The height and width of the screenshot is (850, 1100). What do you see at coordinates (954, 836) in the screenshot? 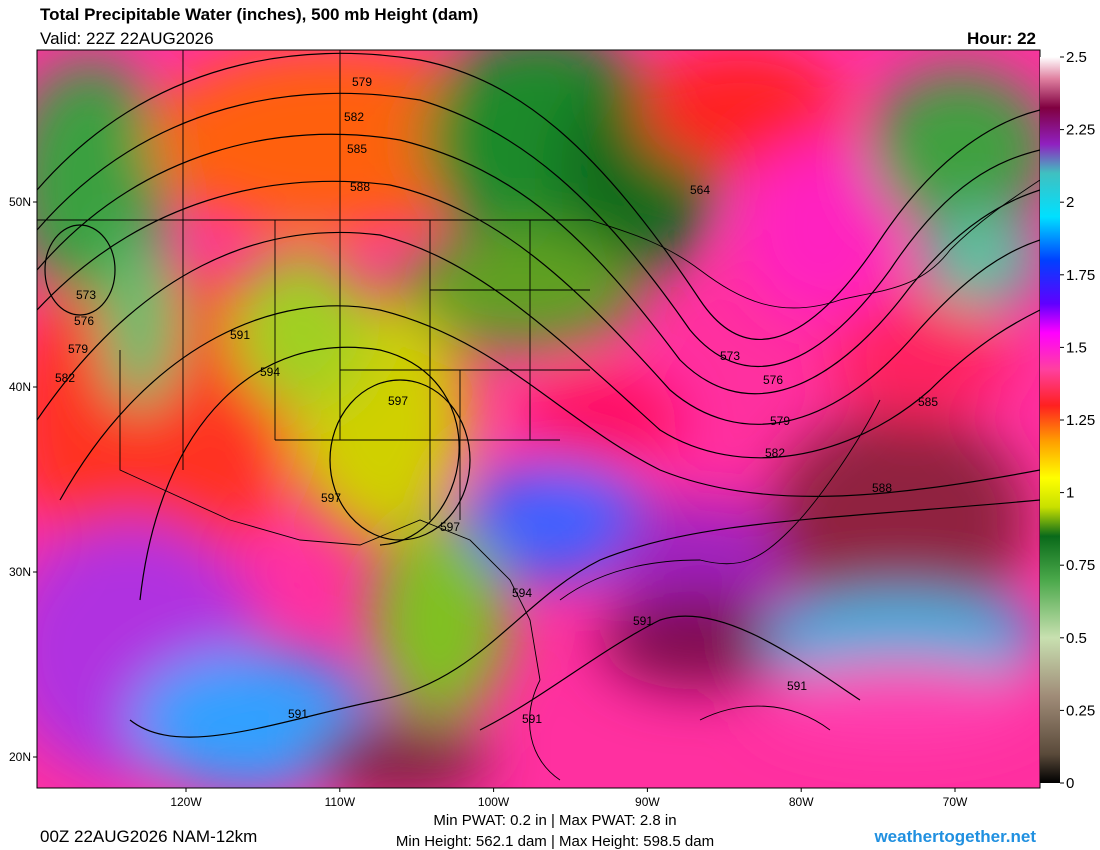
I see `site-credit: weathertogether.net` at bounding box center [954, 836].